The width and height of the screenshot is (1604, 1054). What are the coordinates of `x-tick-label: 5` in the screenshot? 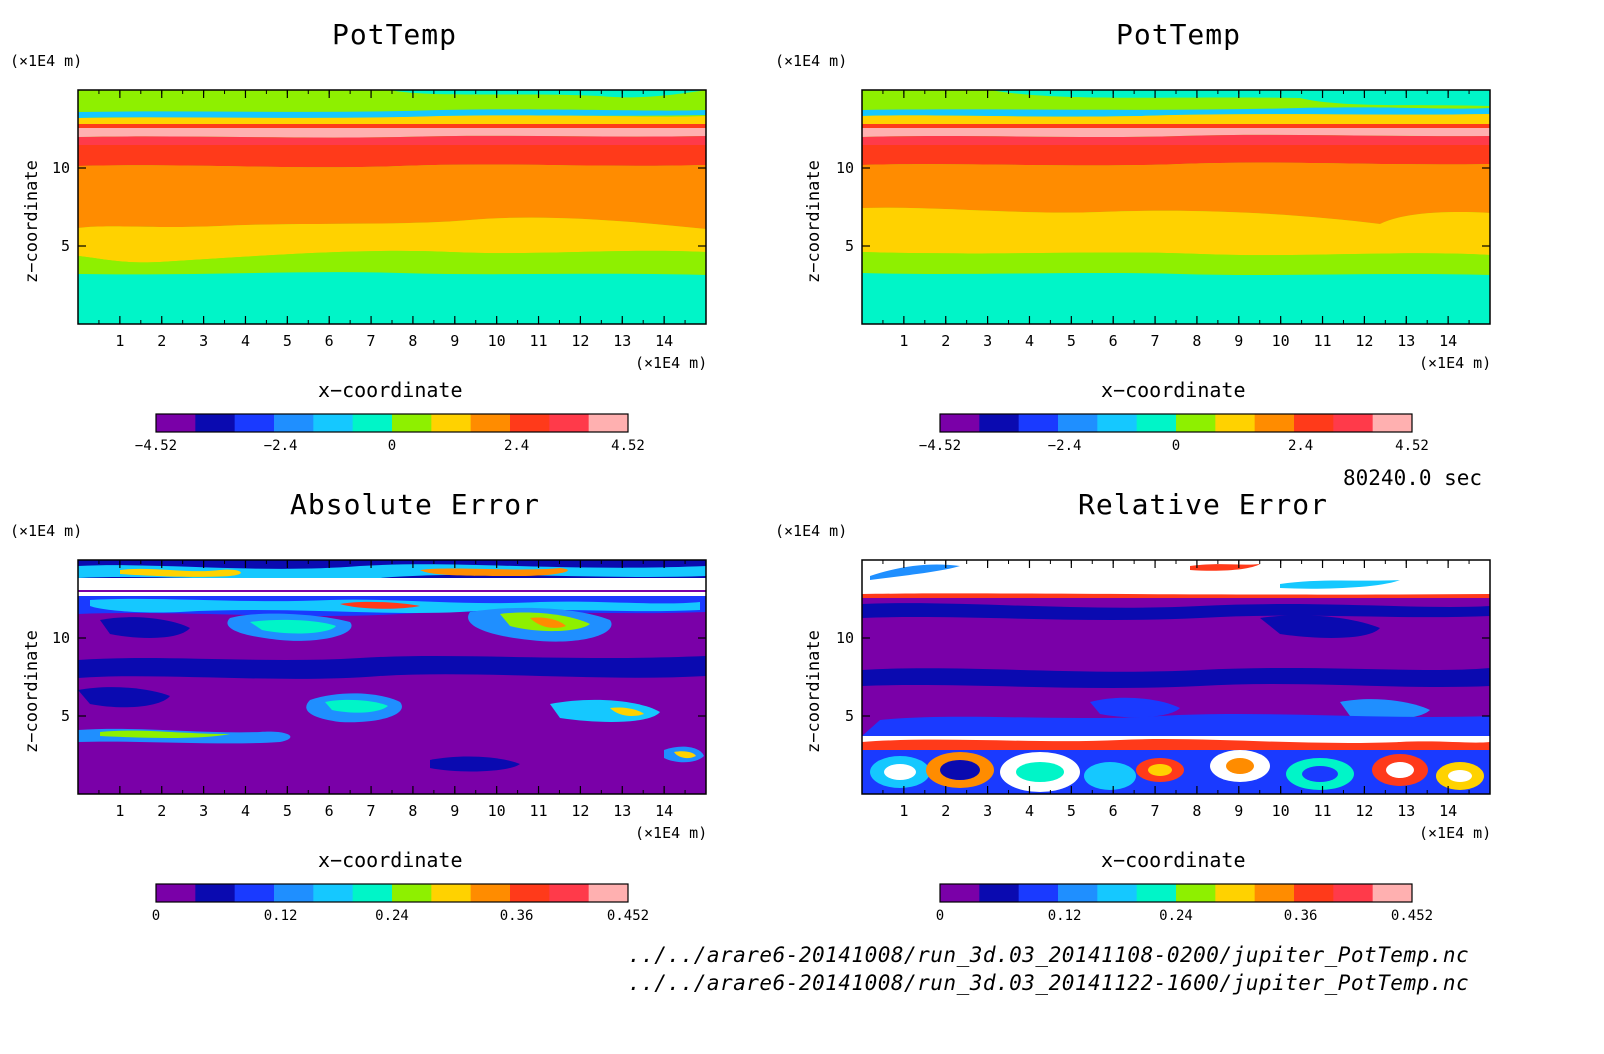 It's located at (287, 811).